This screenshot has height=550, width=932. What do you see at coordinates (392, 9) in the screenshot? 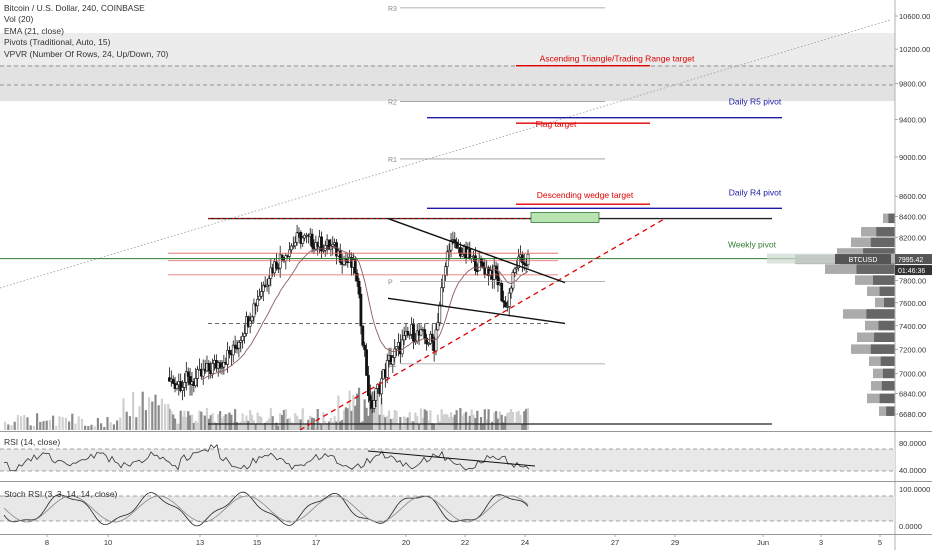
I see `pivot-label: R3` at bounding box center [392, 9].